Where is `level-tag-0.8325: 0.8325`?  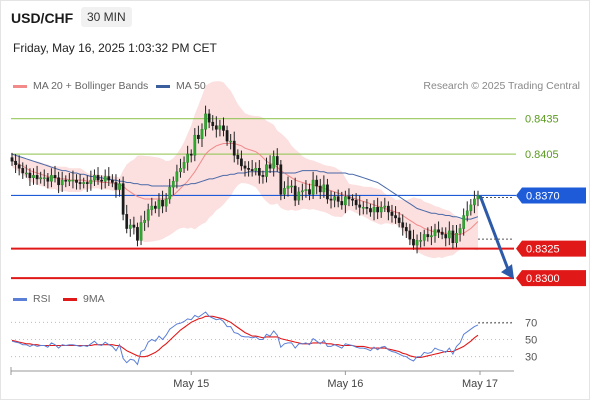
level-tag-0.8325: 0.8325 is located at coordinates (551, 248).